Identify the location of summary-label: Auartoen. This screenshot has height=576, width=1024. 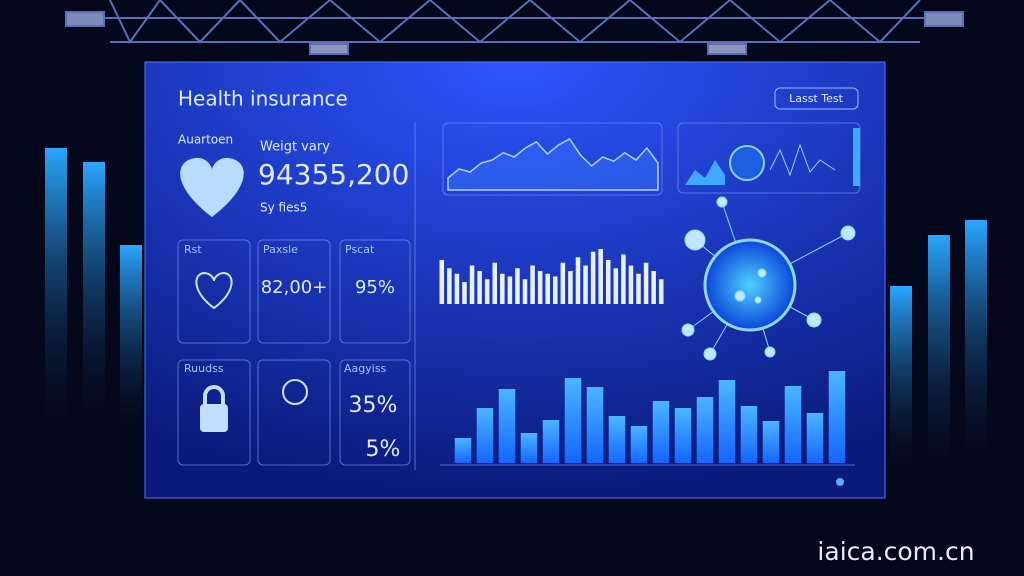
(205, 140).